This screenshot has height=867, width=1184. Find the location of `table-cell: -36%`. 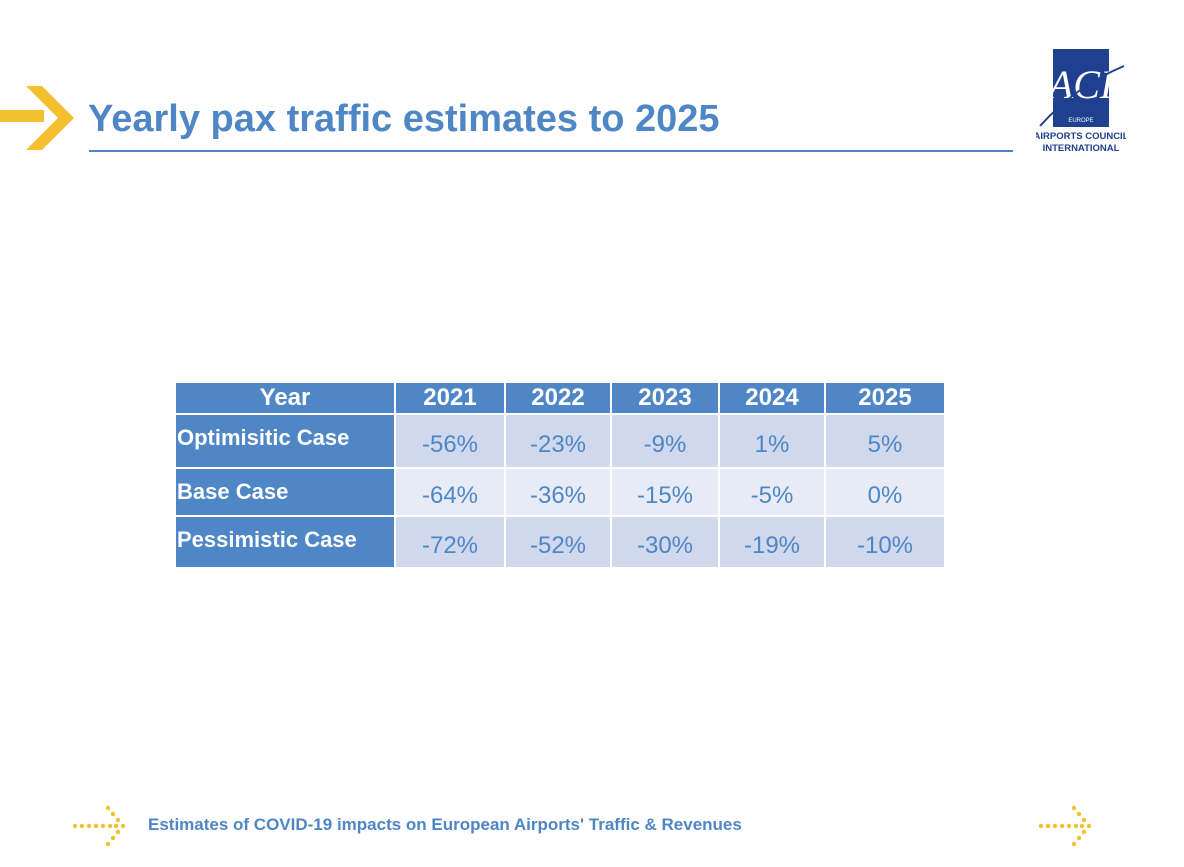

table-cell: -36% is located at coordinates (558, 492).